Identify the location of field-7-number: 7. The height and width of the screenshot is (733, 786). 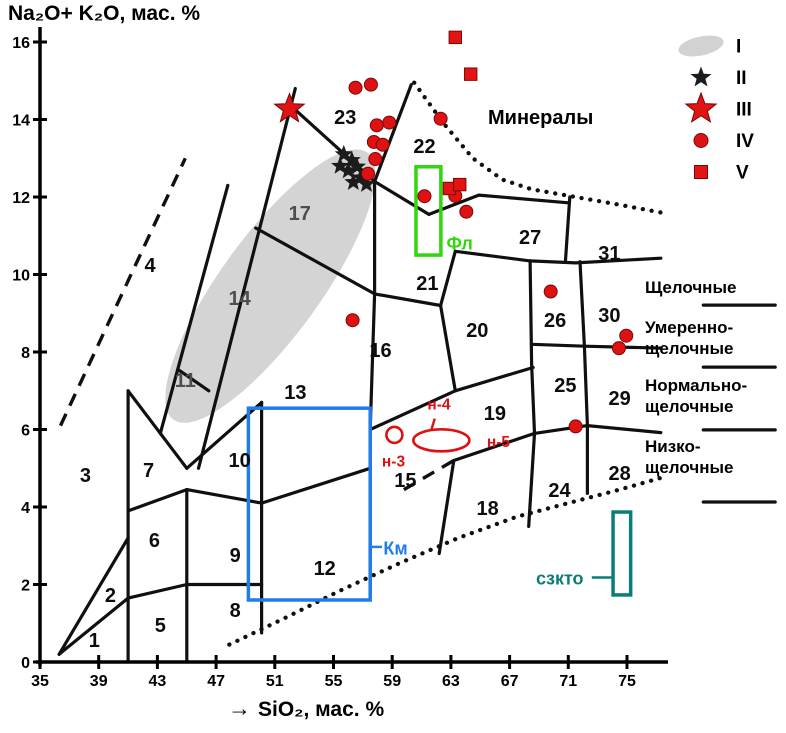
(148, 471).